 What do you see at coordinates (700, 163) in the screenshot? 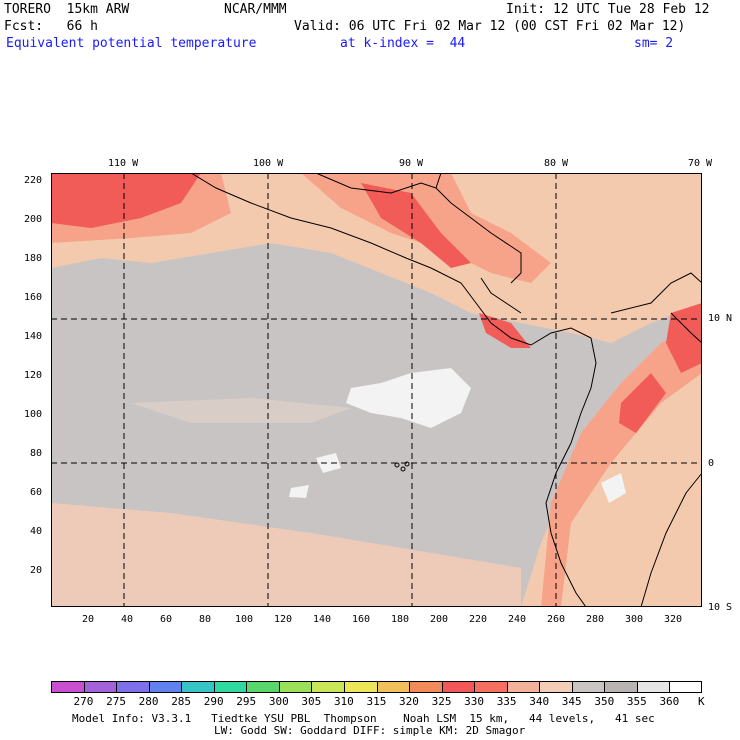
I see `lon-label: 70 W` at bounding box center [700, 163].